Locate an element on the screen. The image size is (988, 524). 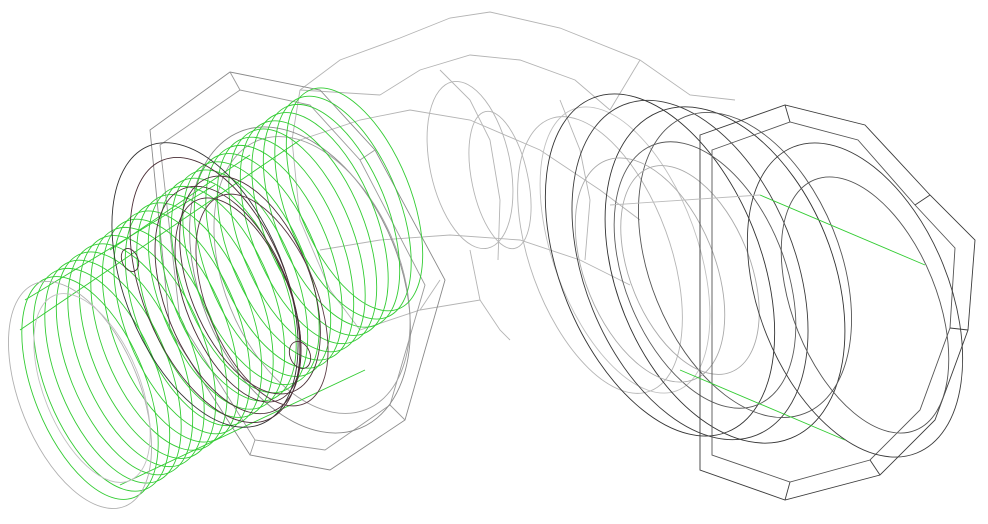
right-nut-edge-d is located at coordinates (875, 467).